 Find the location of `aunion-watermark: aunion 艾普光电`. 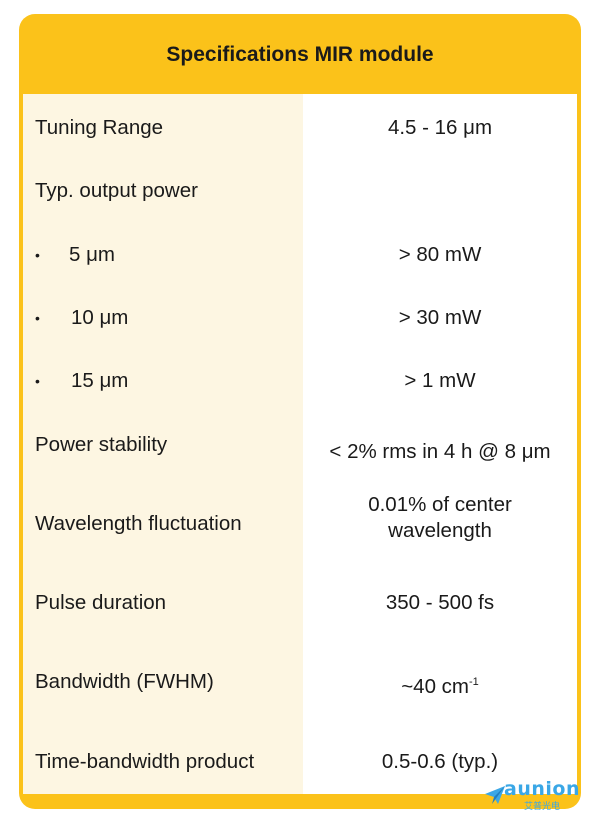

aunion-watermark: aunion 艾普光电 is located at coordinates (534, 795).